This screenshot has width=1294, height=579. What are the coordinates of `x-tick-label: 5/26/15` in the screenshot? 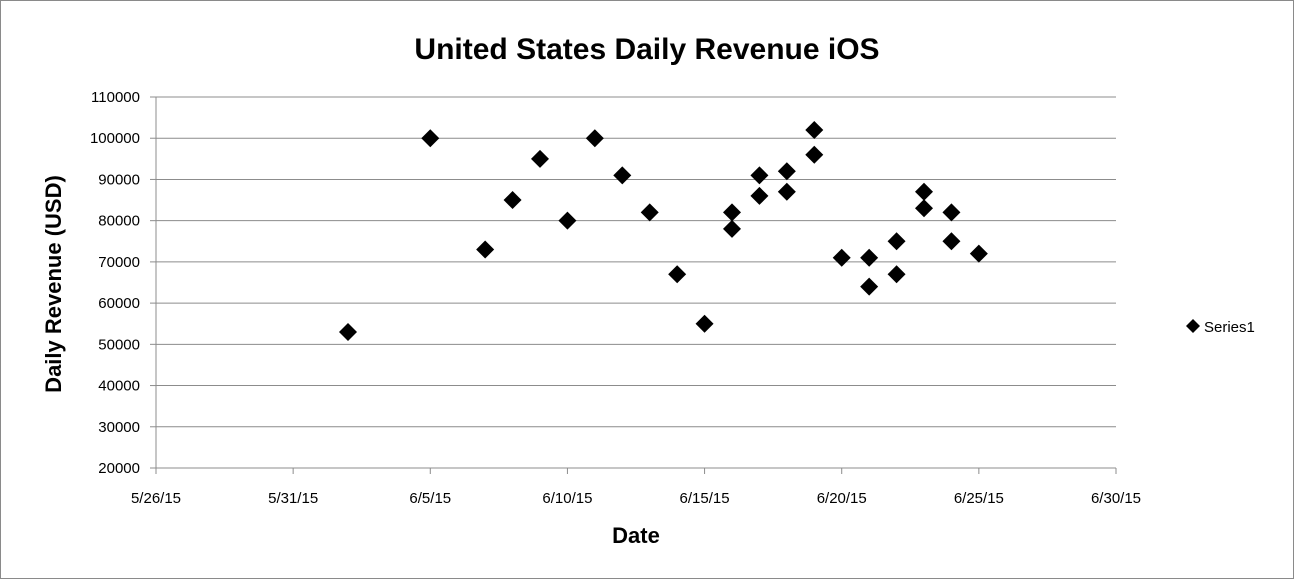 It's located at (156, 498).